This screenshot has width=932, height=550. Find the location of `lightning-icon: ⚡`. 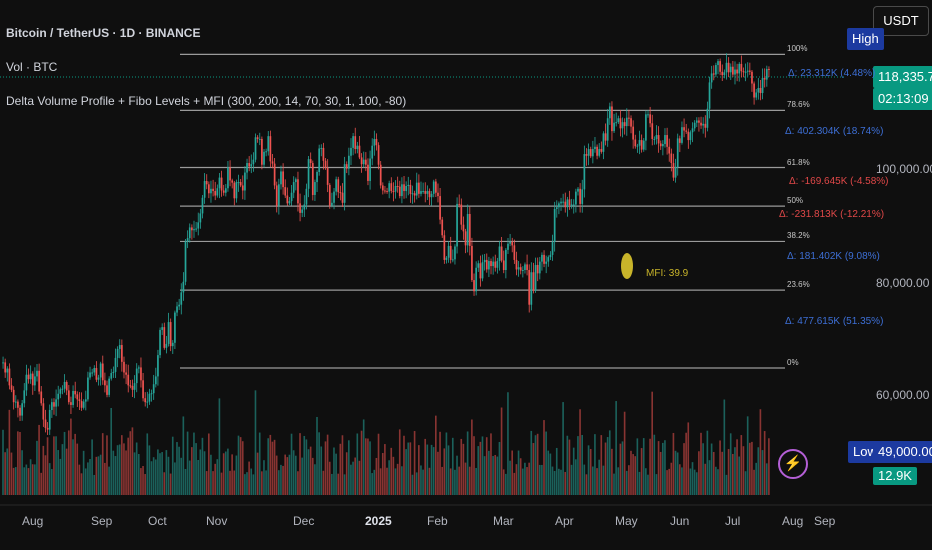

lightning-icon: ⚡ is located at coordinates (793, 464).